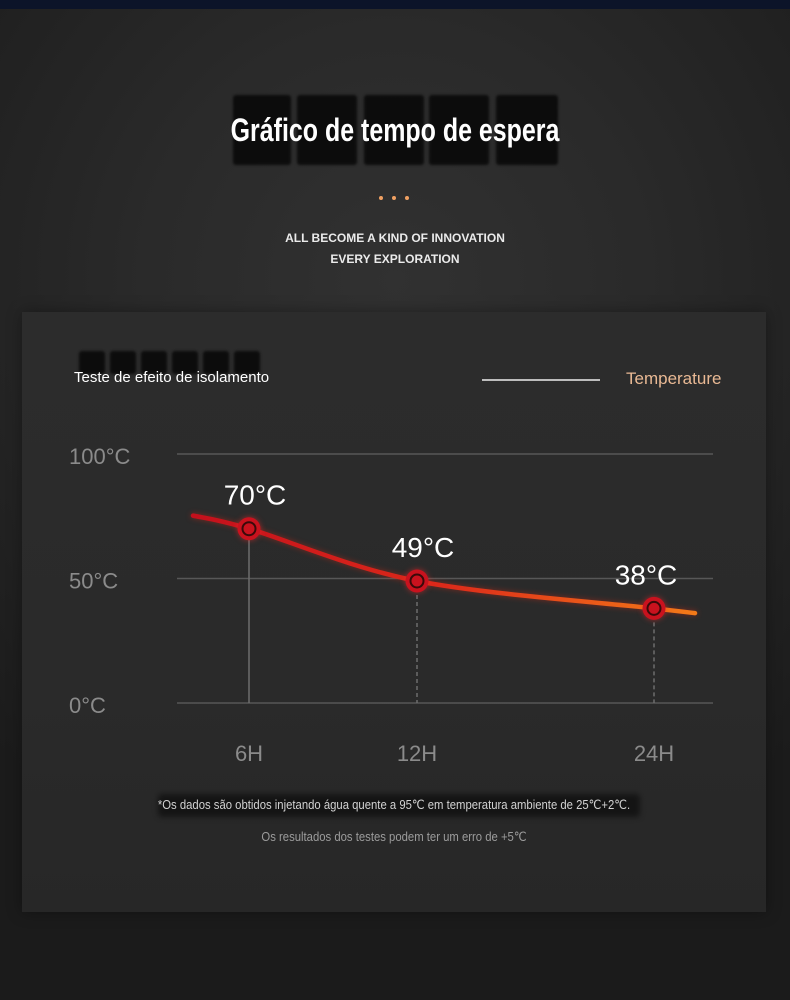  I want to click on x-tick-label: 12H, so click(417, 753).